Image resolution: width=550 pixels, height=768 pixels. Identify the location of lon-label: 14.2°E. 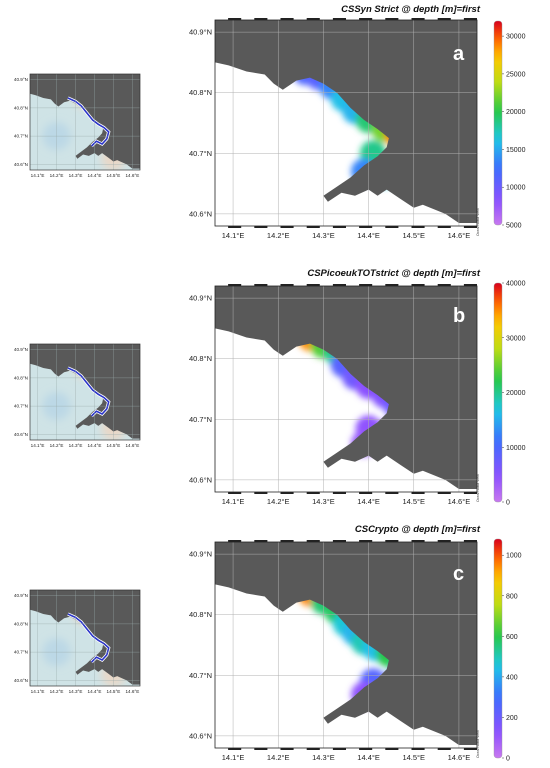
(278, 501).